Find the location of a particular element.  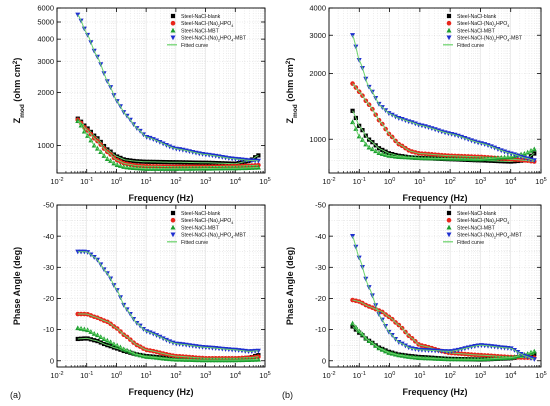

panel-label-a: (a) is located at coordinates (15, 395).